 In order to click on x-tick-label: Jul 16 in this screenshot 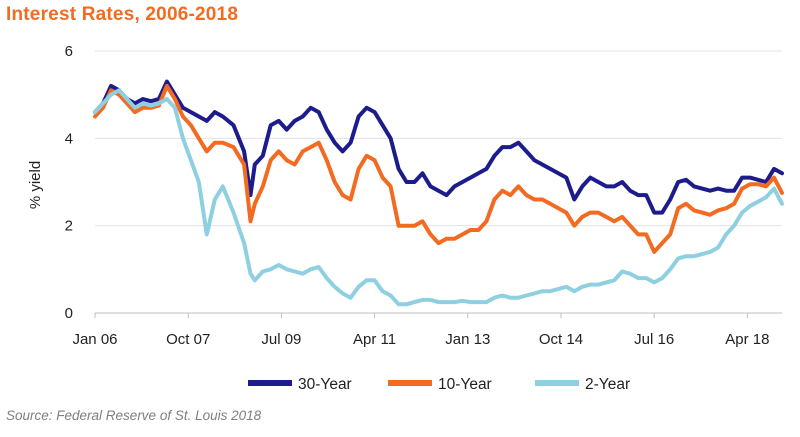, I will do `click(654, 339)`.